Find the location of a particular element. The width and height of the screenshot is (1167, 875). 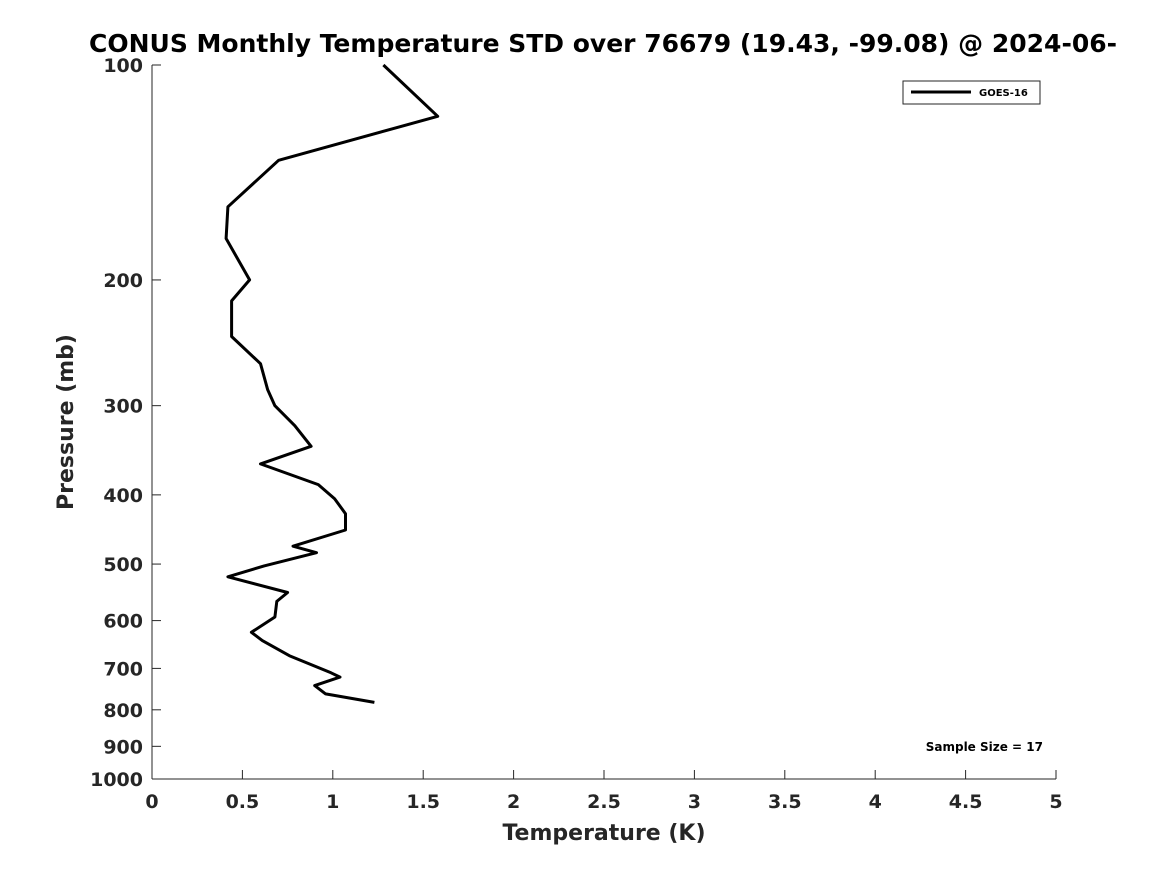

y-tick-label: 200 is located at coordinates (123, 281).